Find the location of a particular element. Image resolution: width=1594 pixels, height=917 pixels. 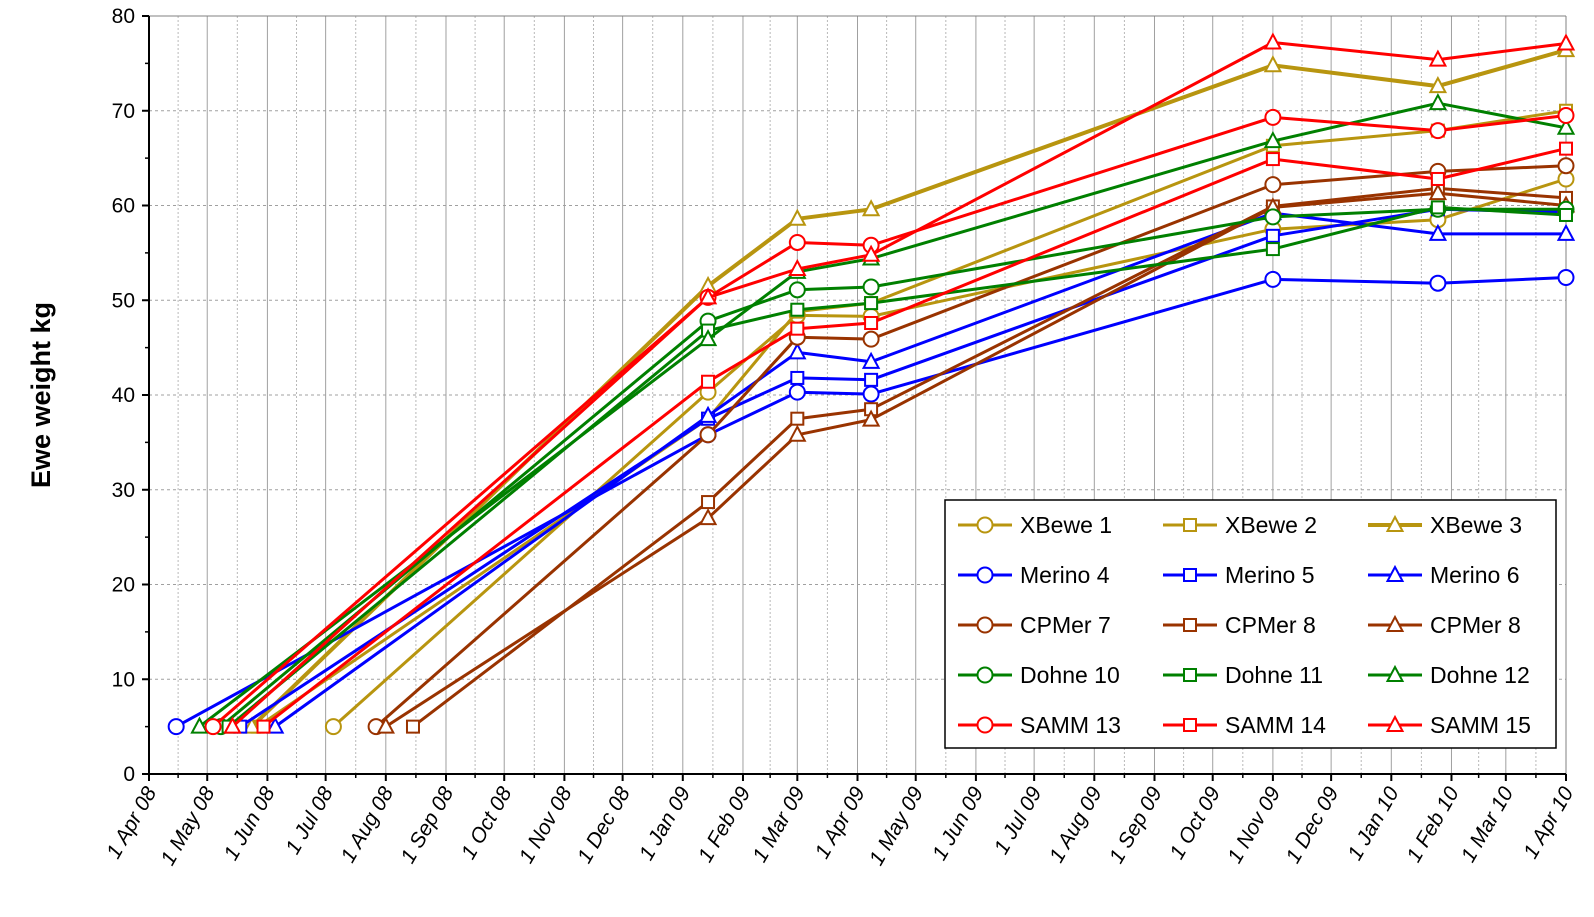

legend-item: CPMer 7 is located at coordinates (1034, 625).